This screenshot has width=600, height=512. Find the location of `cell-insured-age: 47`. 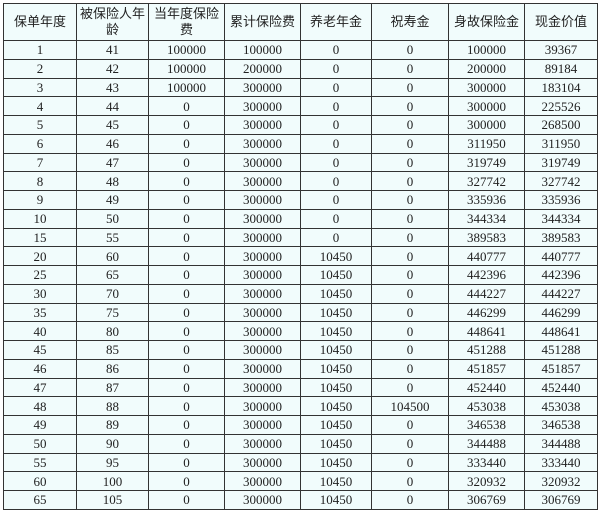

cell-insured-age: 47 is located at coordinates (112, 162).